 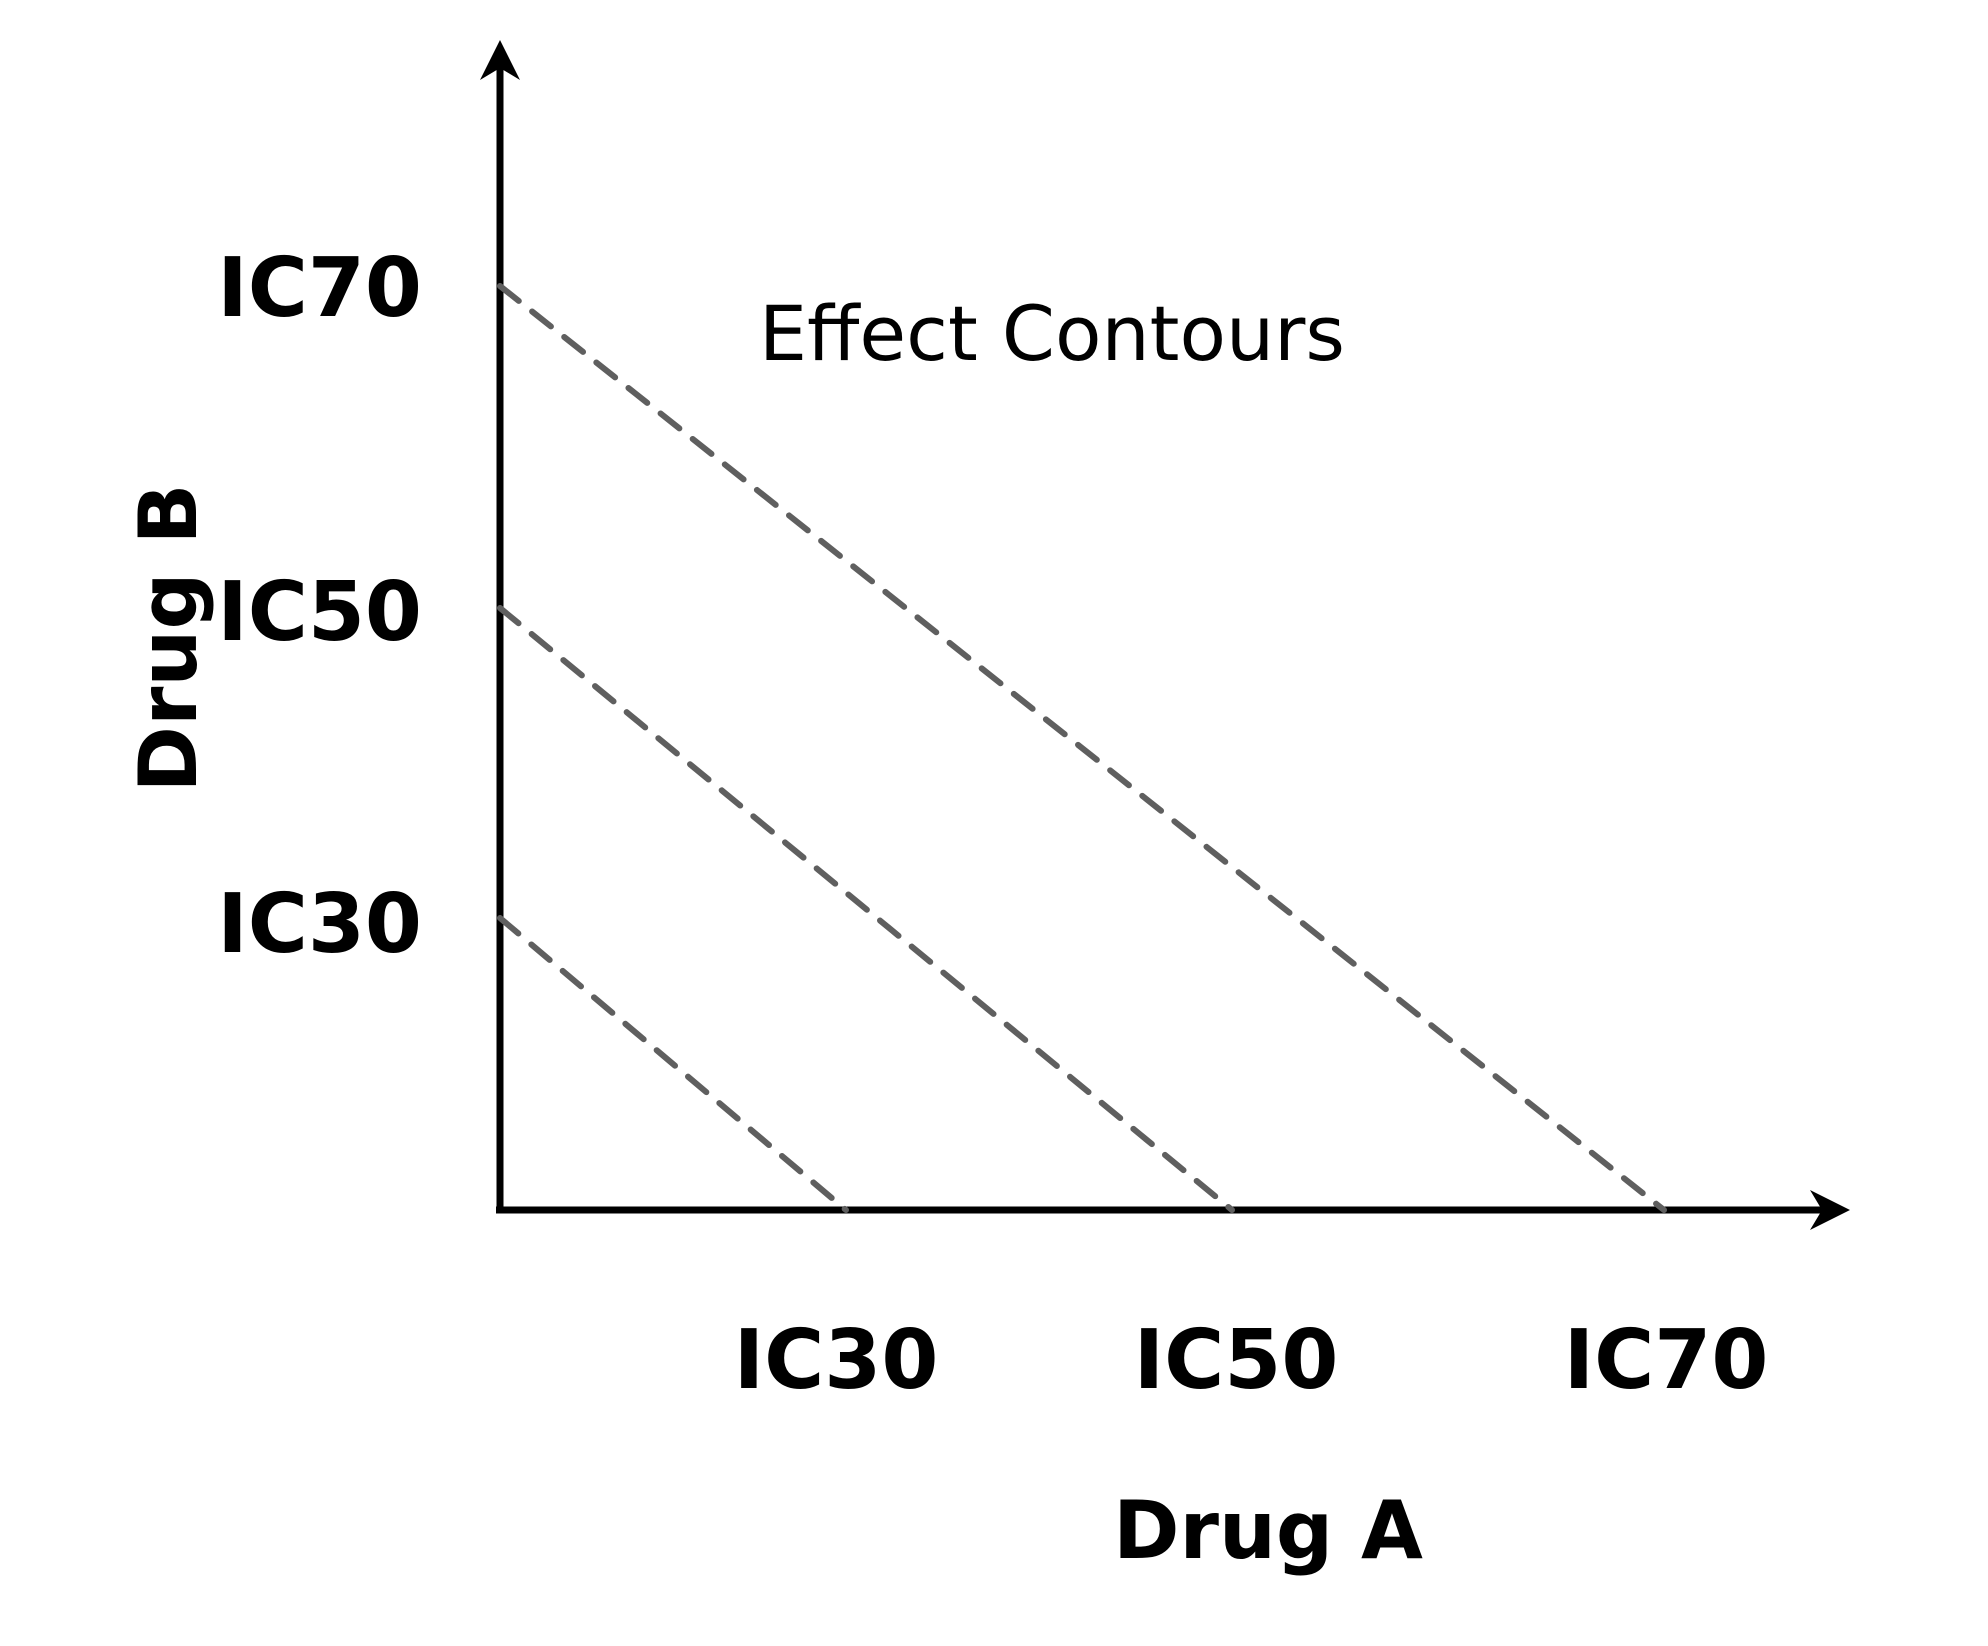 What do you see at coordinates (866, 909) in the screenshot?
I see `contour-line-ic50` at bounding box center [866, 909].